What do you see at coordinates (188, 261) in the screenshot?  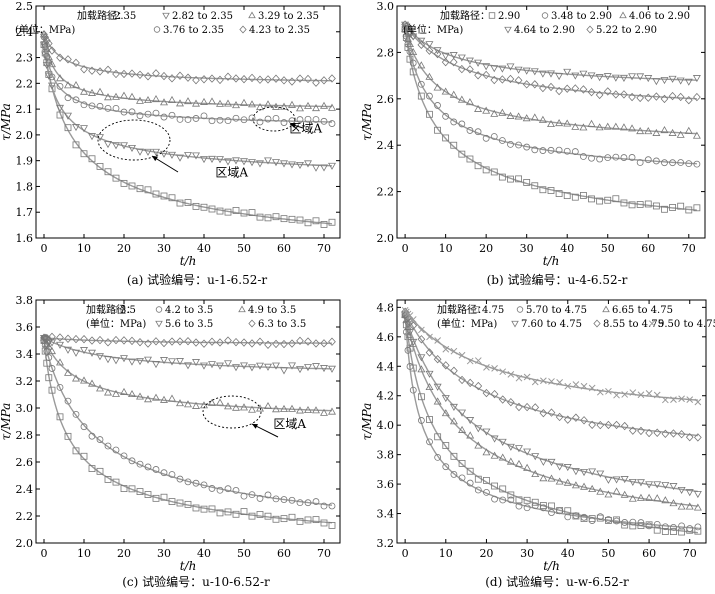 I see `x-axis-label: t/h` at bounding box center [188, 261].